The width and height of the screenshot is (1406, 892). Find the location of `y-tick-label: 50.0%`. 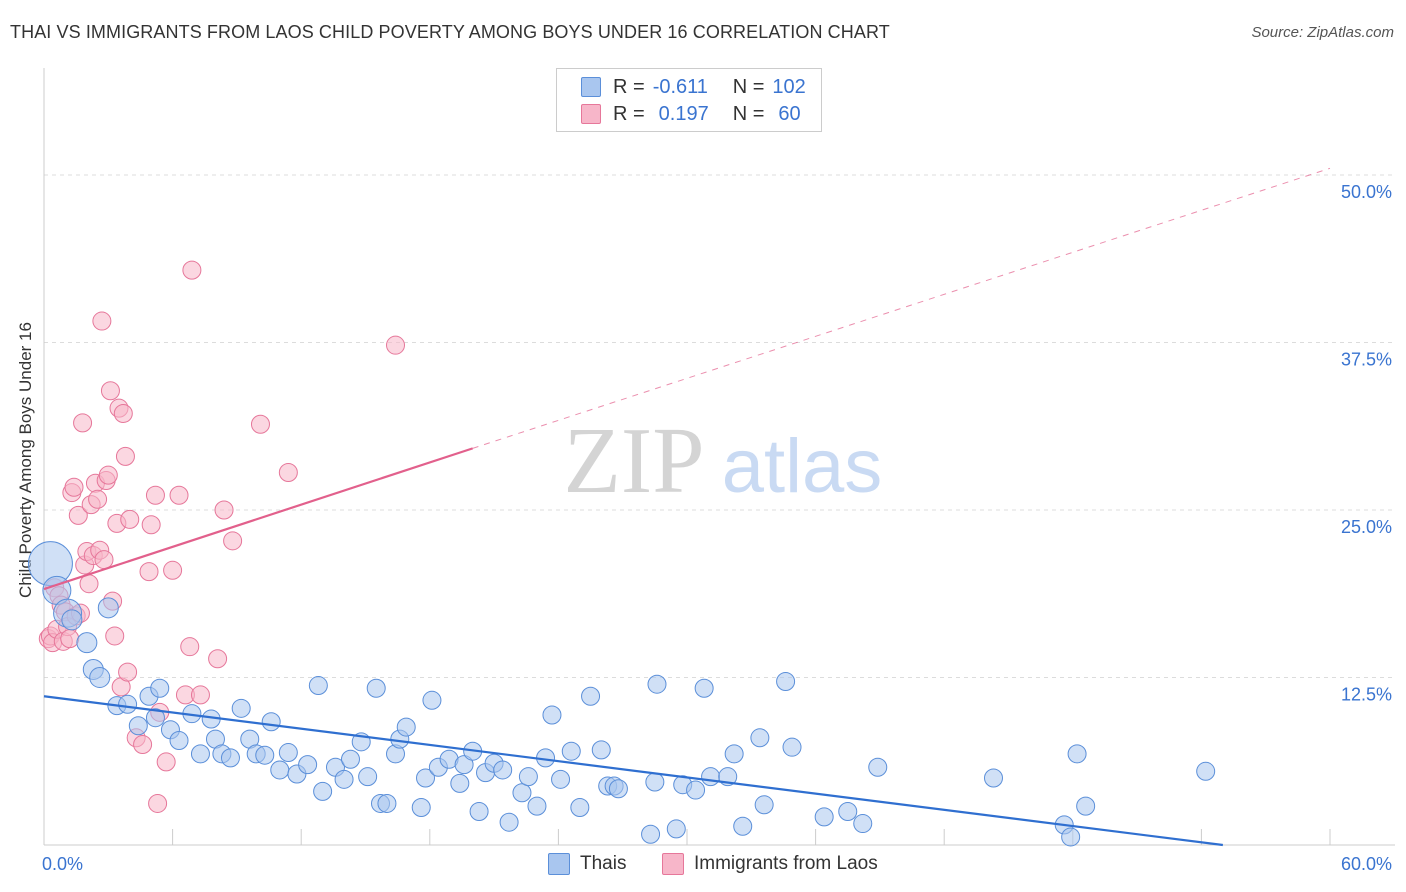

y-tick-label: 50.0% is located at coordinates (1366, 192).